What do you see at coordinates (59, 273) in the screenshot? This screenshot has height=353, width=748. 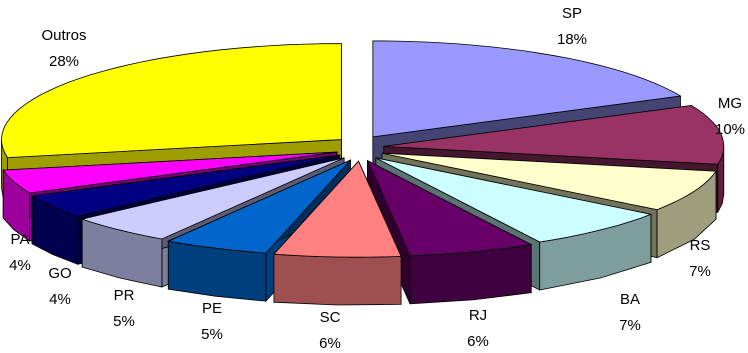 I see `slice-label-name: GO` at bounding box center [59, 273].